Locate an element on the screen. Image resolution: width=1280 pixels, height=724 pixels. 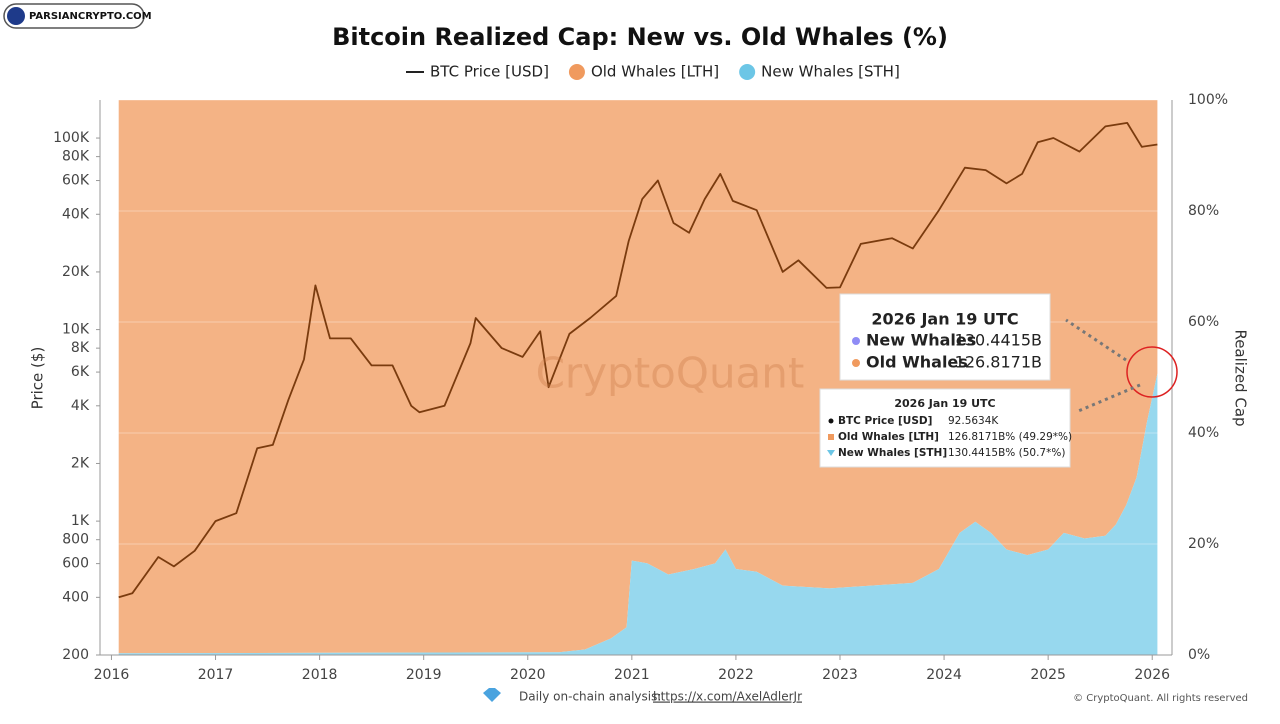
x-tick-label: 2019 is located at coordinates (424, 675).